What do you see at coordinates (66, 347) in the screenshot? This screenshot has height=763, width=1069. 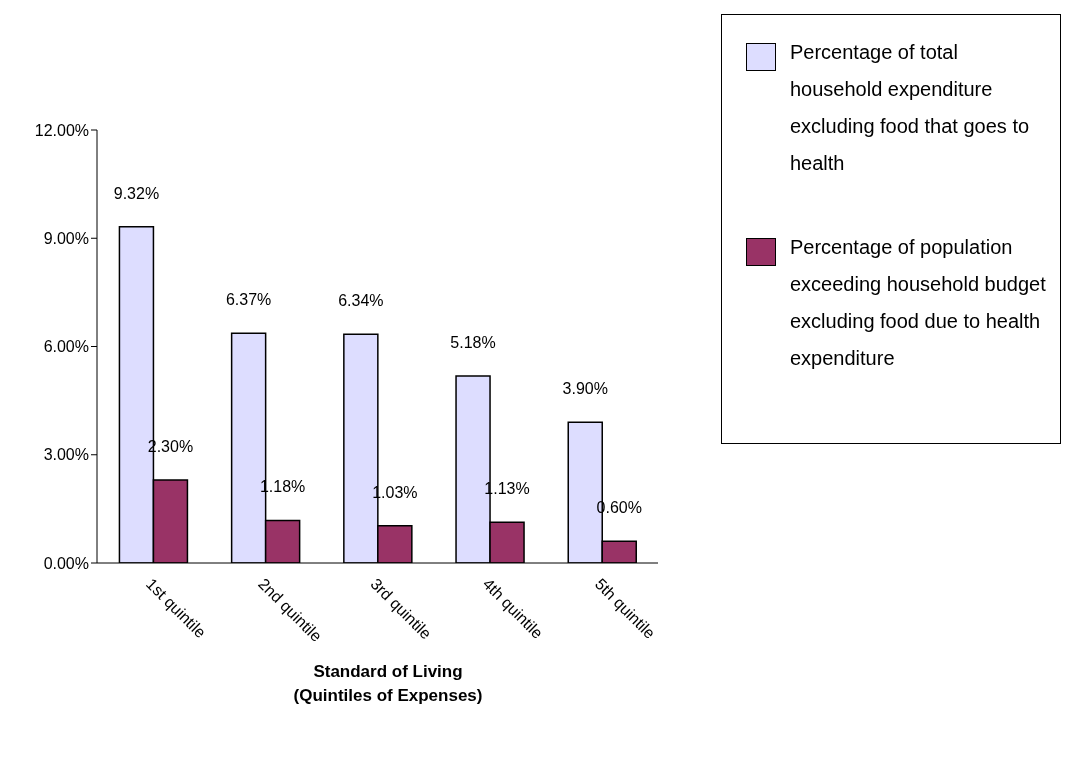 I see `y-tick-label: 6.00%` at bounding box center [66, 347].